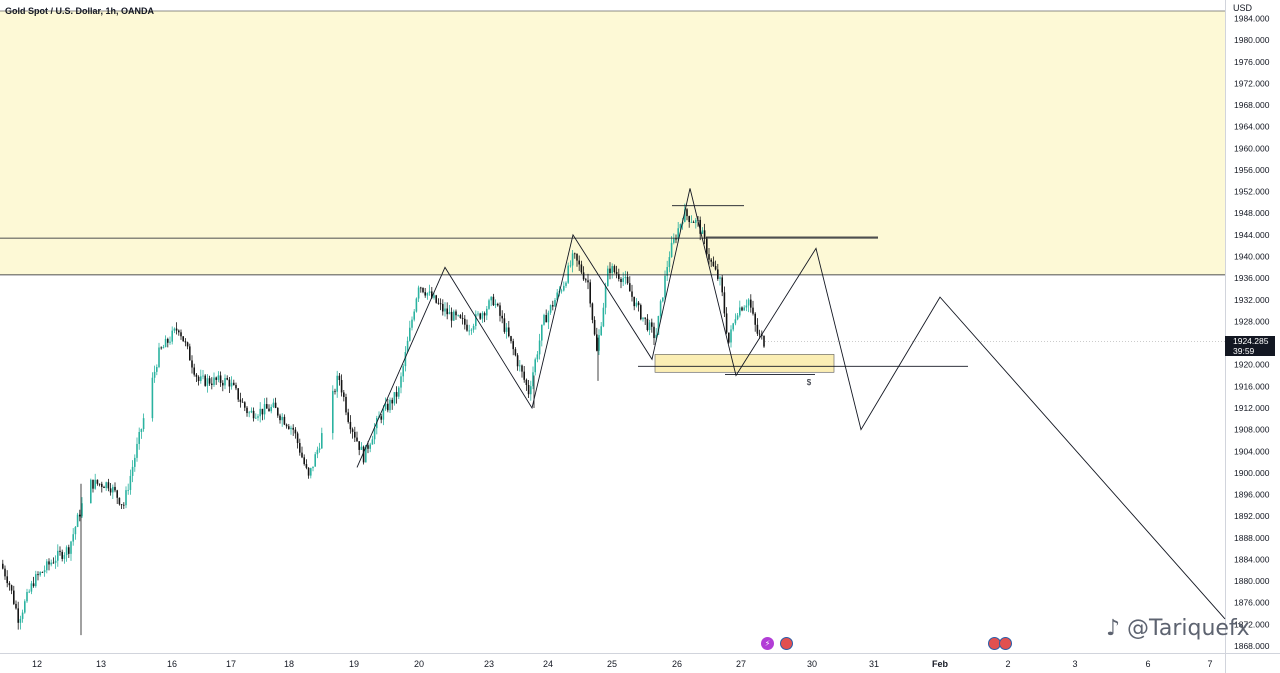 The width and height of the screenshot is (1280, 673). I want to click on price-axis-label: 1868.000, so click(1252, 646).